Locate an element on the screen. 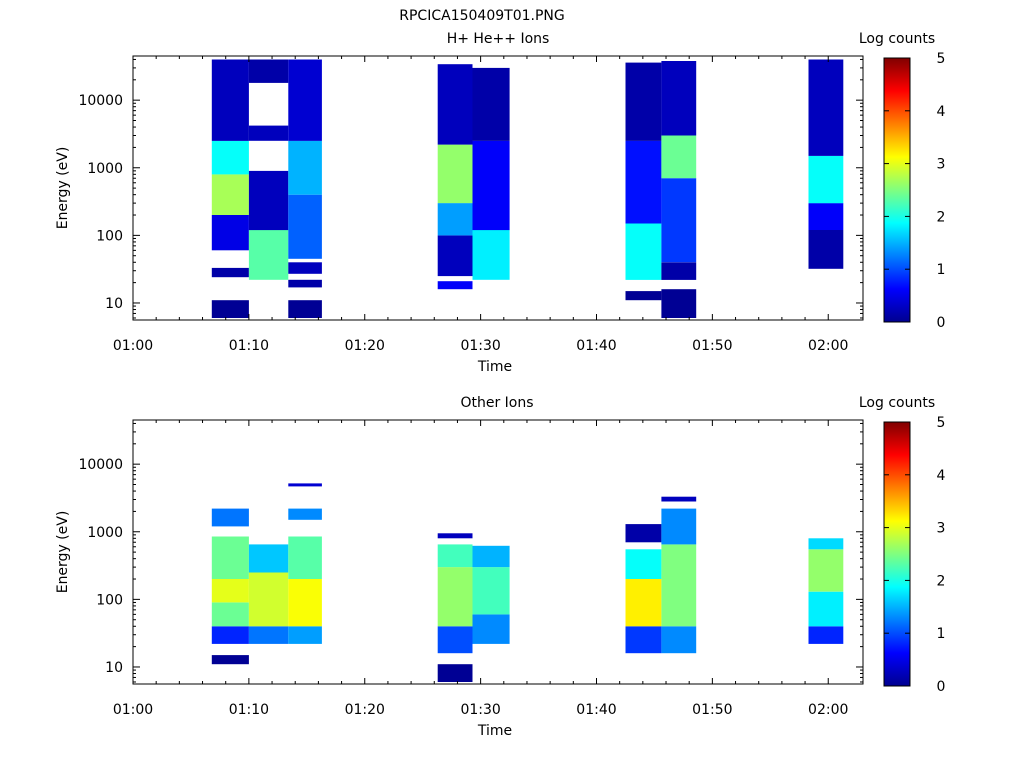  colorbar-other is located at coordinates (897, 554).